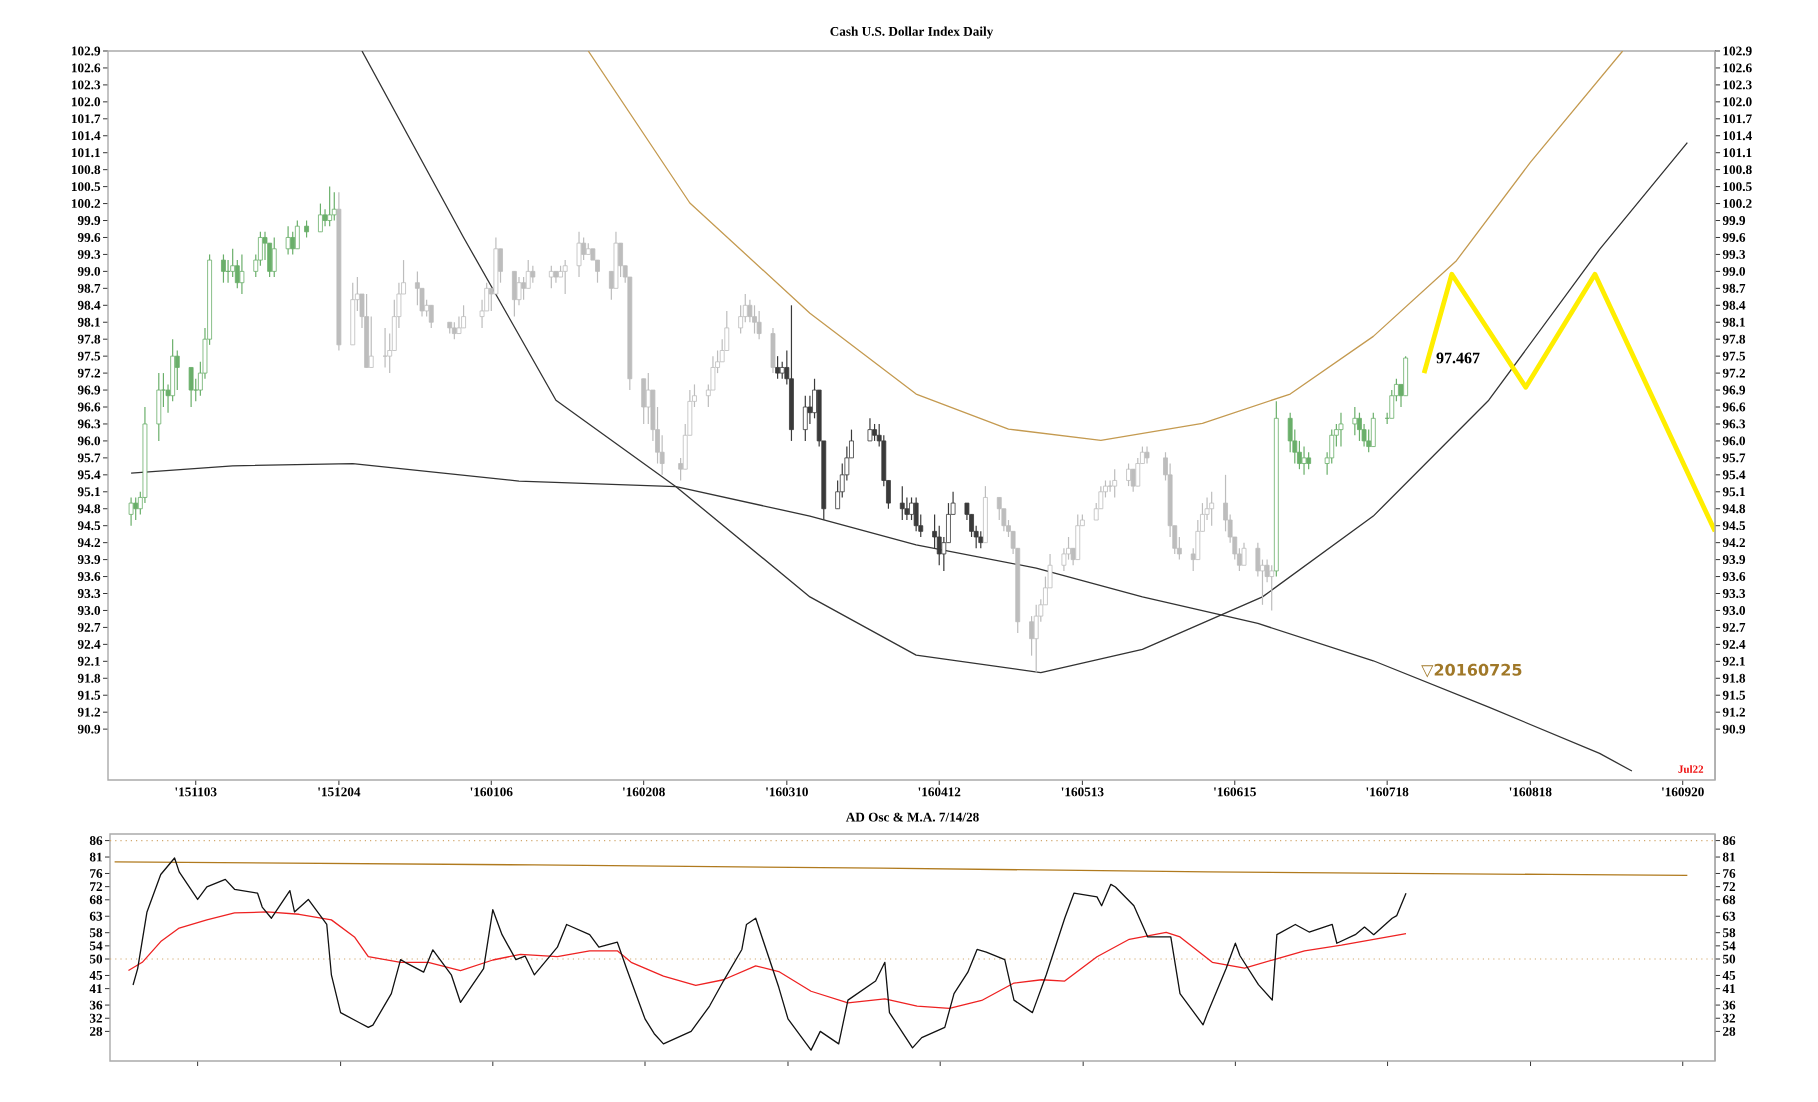 The width and height of the screenshot is (1818, 1102). I want to click on y-tick-label: 100.2, so click(1737, 204).